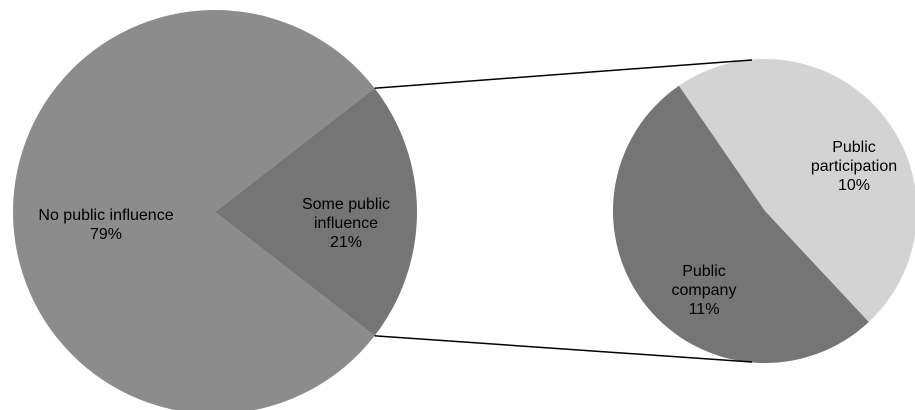  I want to click on slice-some-public-influence, so click(316, 212).